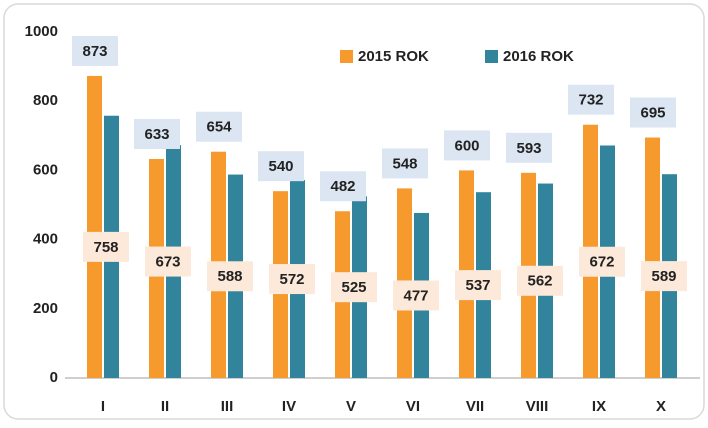 This screenshot has width=708, height=428. I want to click on value-label: 537, so click(477, 285).